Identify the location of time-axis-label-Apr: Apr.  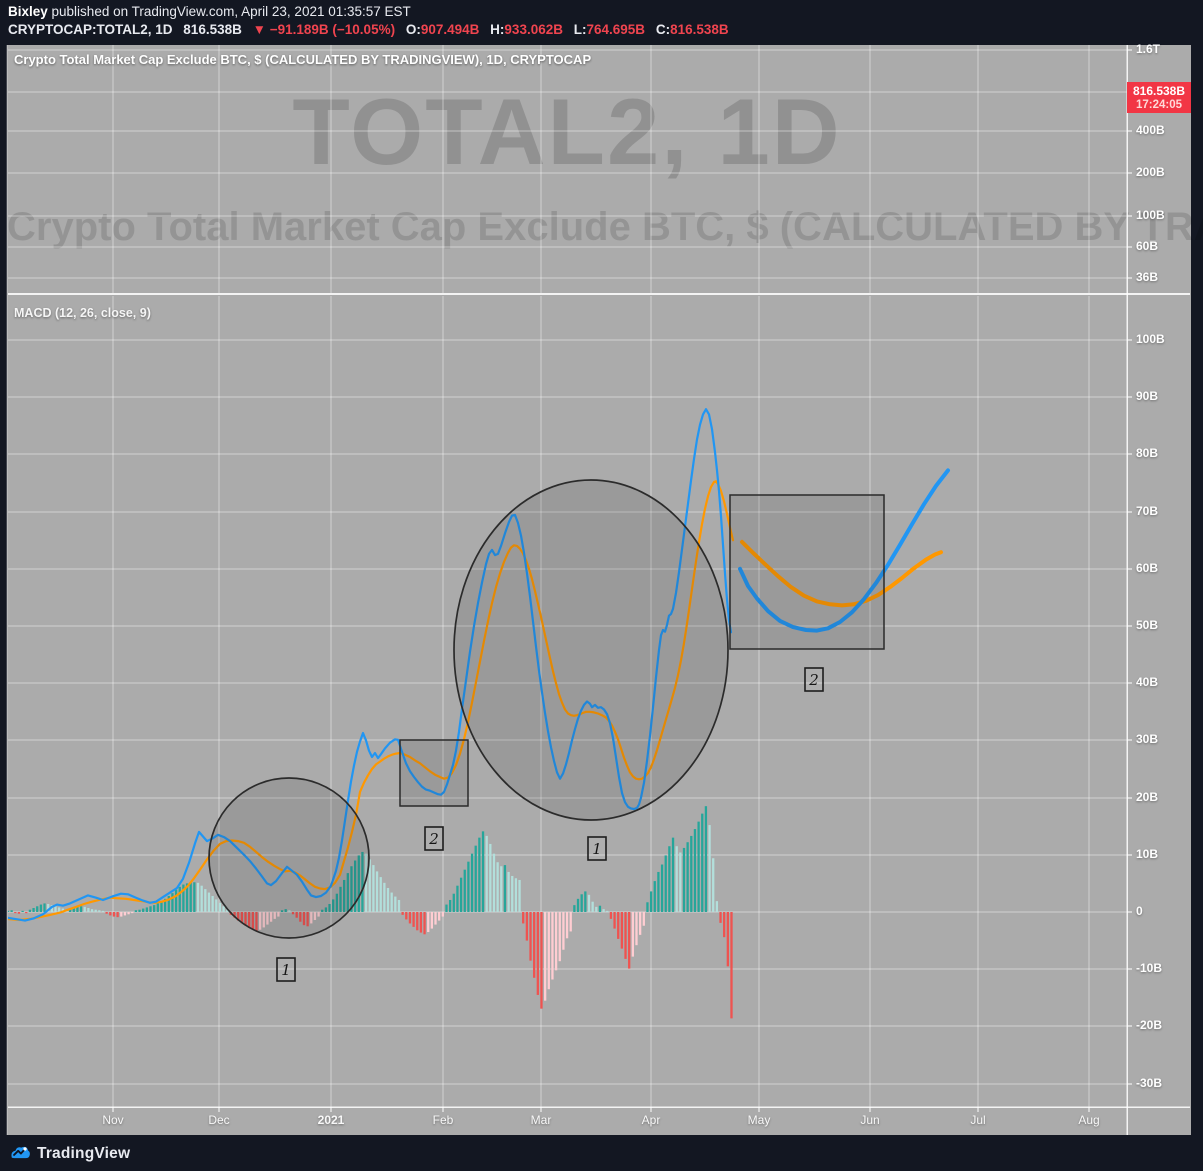
(651, 1120).